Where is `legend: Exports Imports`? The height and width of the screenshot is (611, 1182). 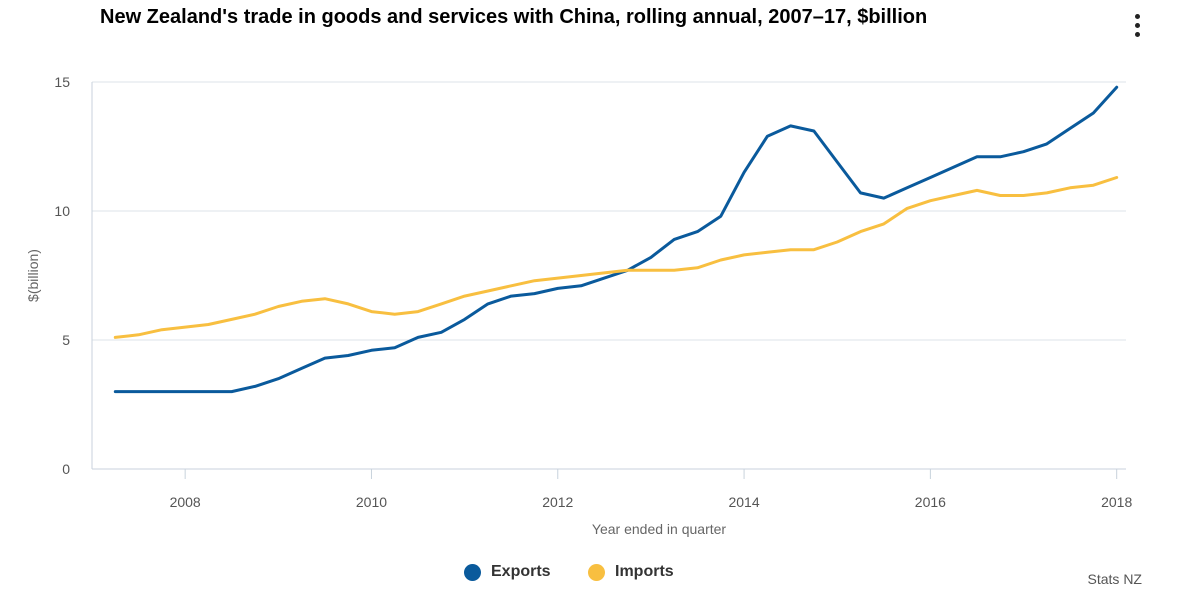 legend: Exports Imports is located at coordinates (591, 576).